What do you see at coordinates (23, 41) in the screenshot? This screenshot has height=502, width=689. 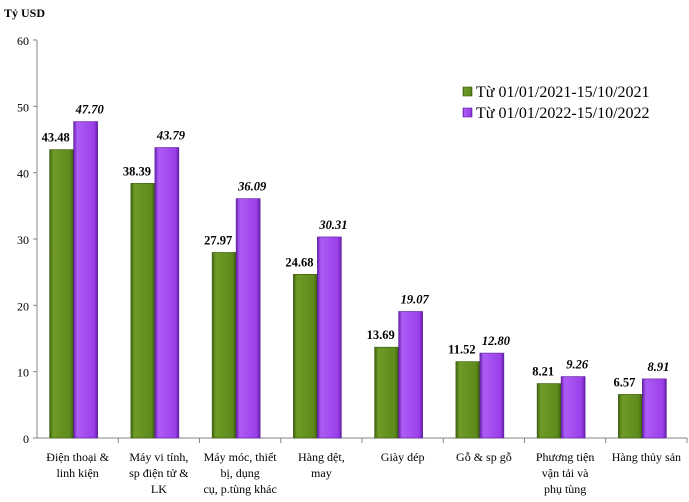 I see `y-tick-label: 60` at bounding box center [23, 41].